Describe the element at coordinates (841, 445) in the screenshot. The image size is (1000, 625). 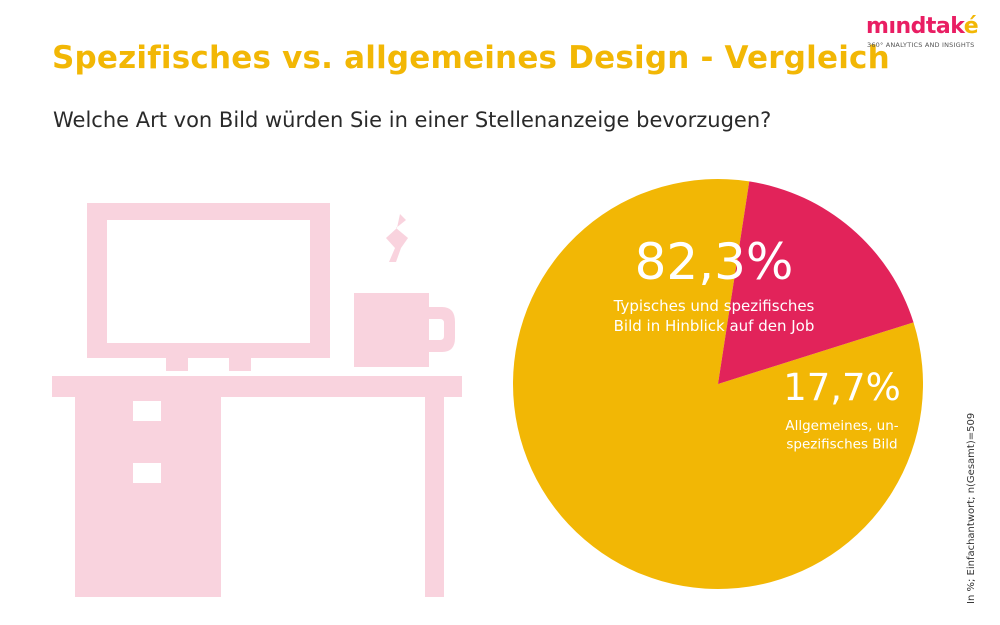
I see `pie-category-label-2-line-2: spezifisches Bild` at that location.